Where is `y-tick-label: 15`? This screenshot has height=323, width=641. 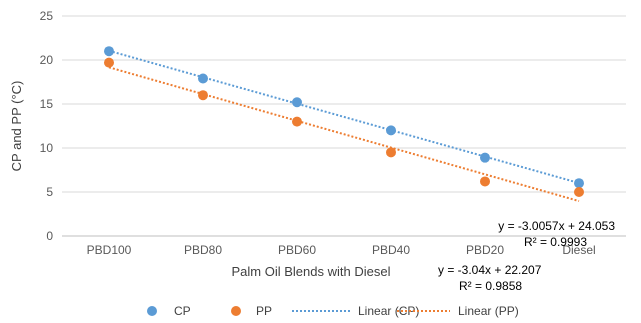 y-tick-label: 15 is located at coordinates (47, 104).